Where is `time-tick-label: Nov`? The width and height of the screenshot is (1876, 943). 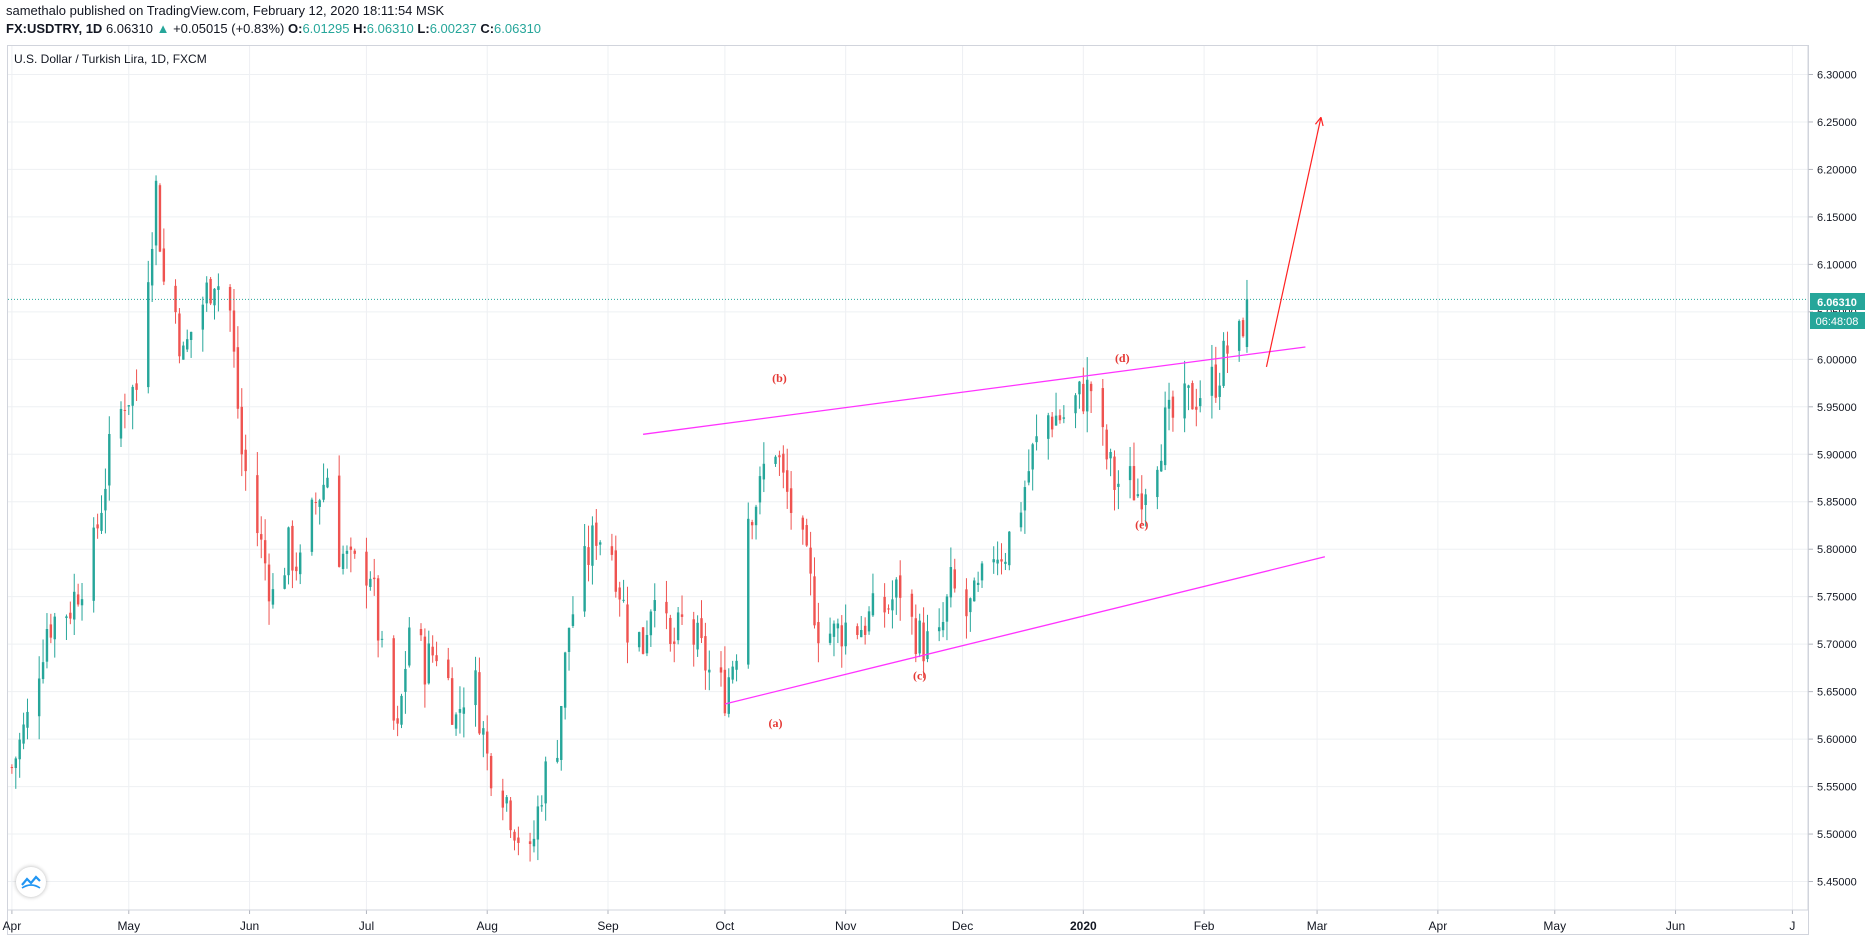 time-tick-label: Nov is located at coordinates (845, 926).